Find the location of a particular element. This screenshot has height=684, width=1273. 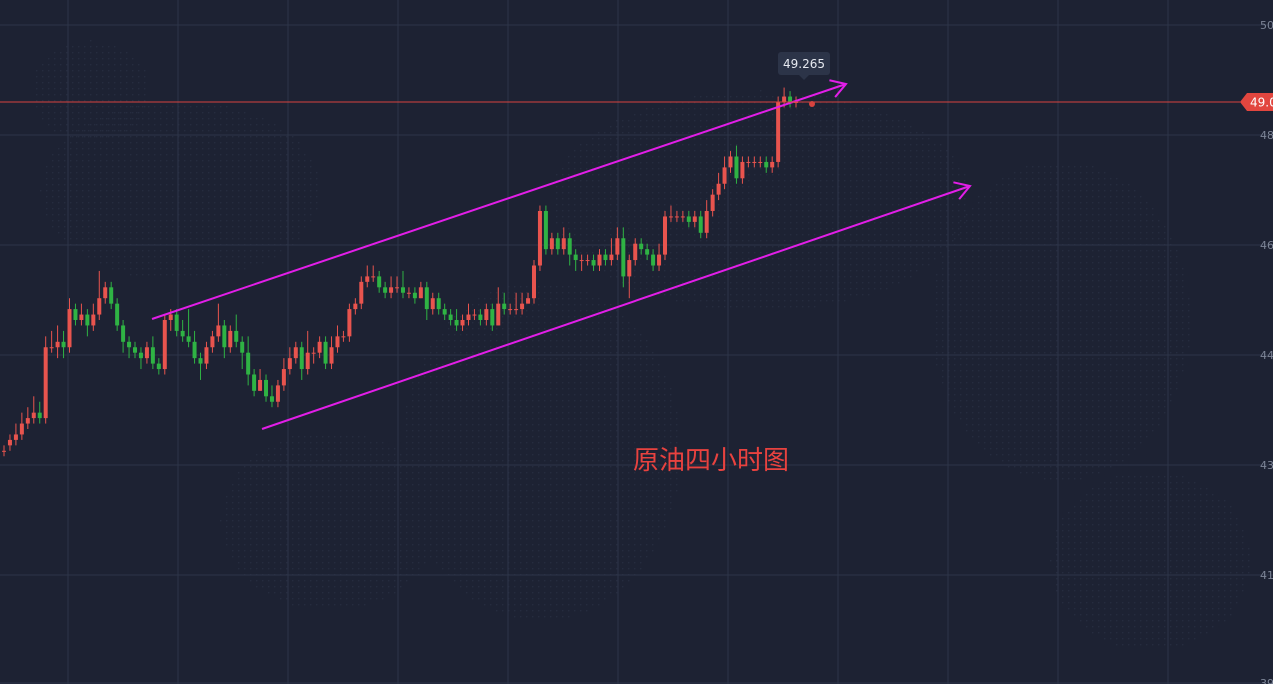

chart-annotation: 原油四小时图 is located at coordinates (711, 461).